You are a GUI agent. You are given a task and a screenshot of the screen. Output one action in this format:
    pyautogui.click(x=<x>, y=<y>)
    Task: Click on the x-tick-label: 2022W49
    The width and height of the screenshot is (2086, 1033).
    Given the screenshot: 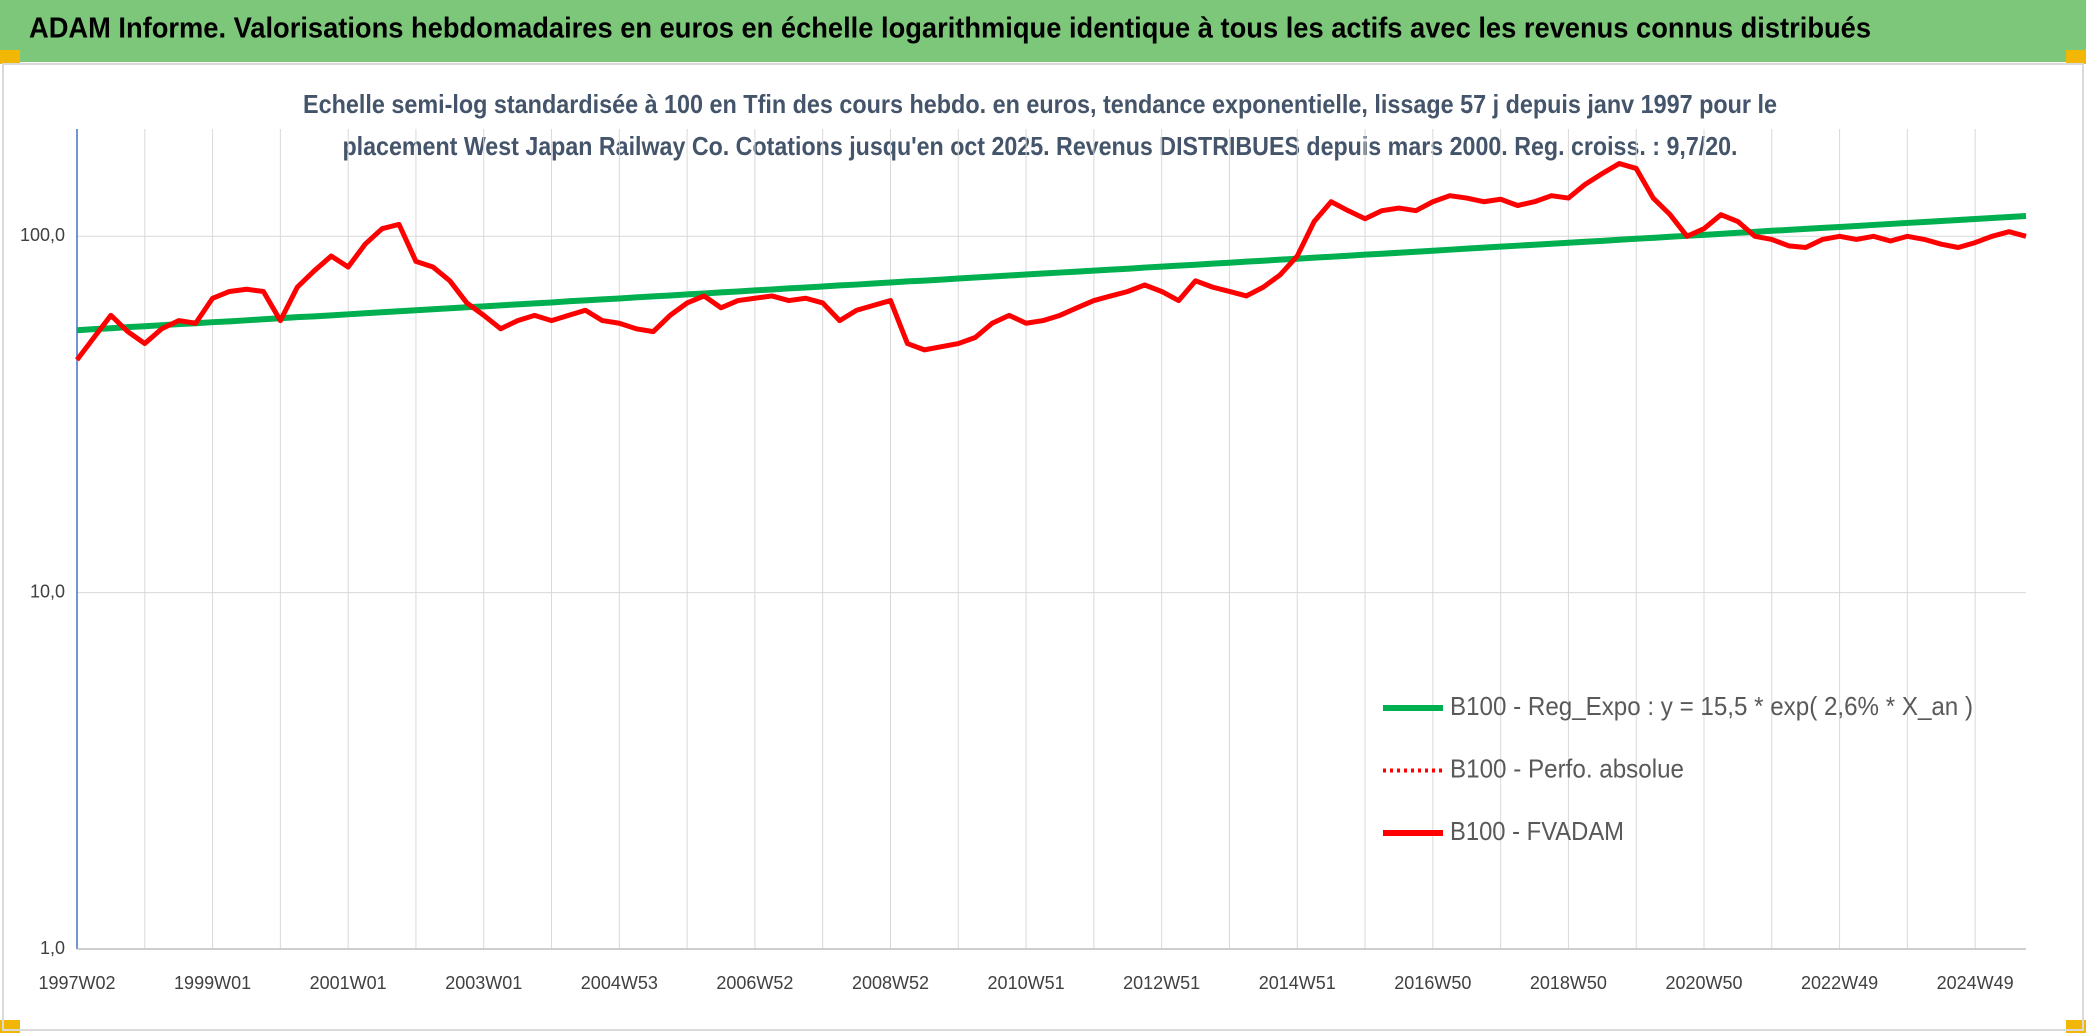 What is the action you would take?
    pyautogui.click(x=1839, y=983)
    